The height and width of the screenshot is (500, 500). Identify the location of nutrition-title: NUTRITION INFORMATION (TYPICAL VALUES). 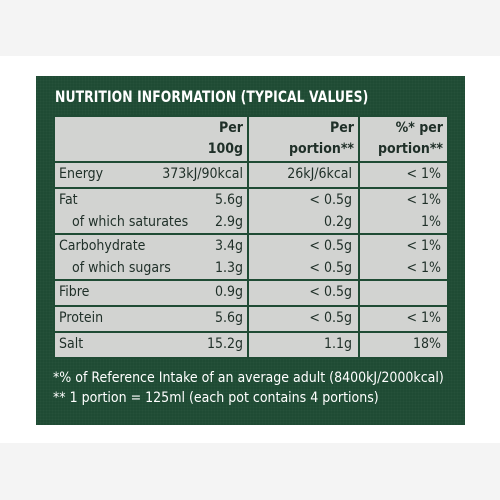
(212, 96).